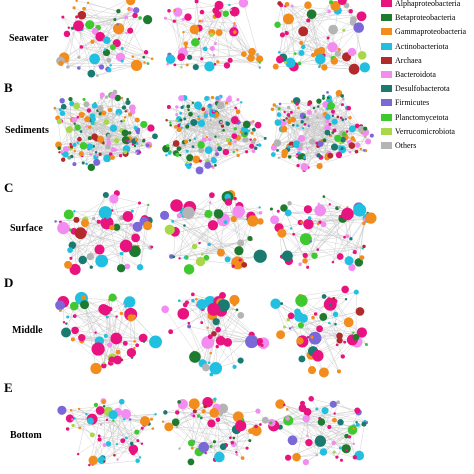 The image size is (474, 474). I want to click on legend-swatch, so click(386, 89).